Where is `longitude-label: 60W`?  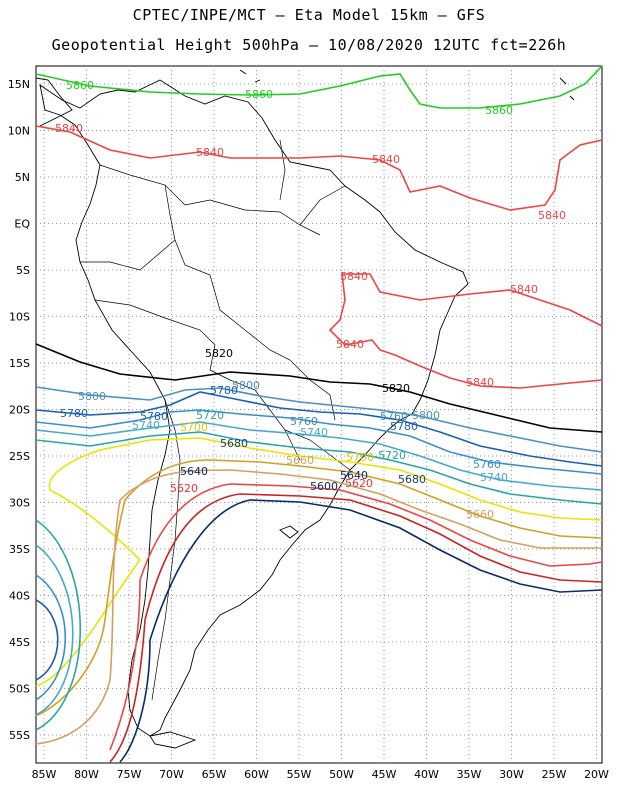 longitude-label: 60W is located at coordinates (256, 774).